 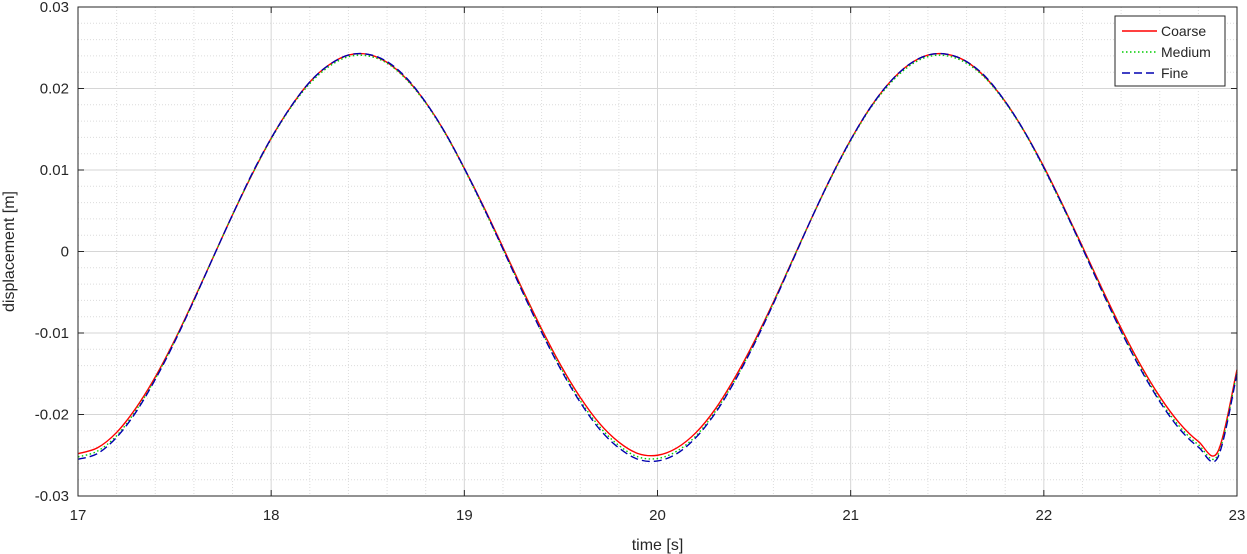 I want to click on legend: Coarse Medium Fine, so click(x=1170, y=51).